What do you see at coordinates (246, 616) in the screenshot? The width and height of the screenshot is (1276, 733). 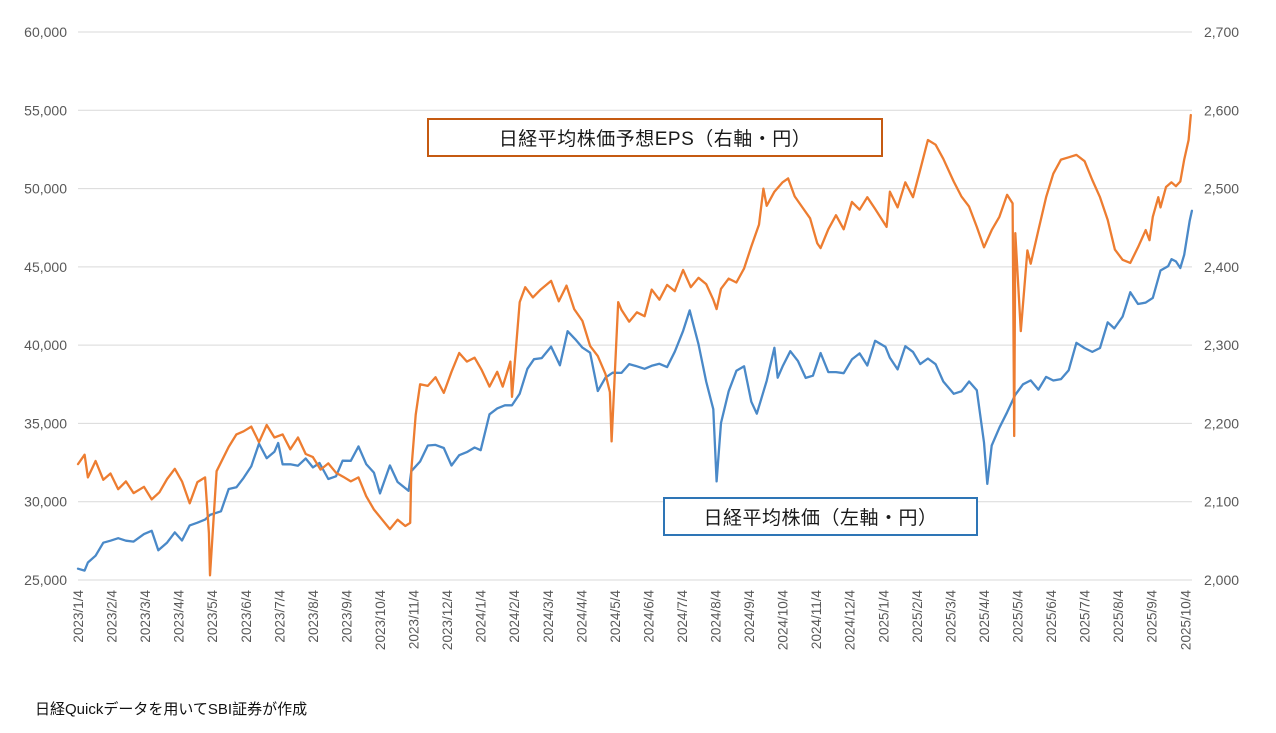 I see `x-axis-tick: 2023/6/4` at bounding box center [246, 616].